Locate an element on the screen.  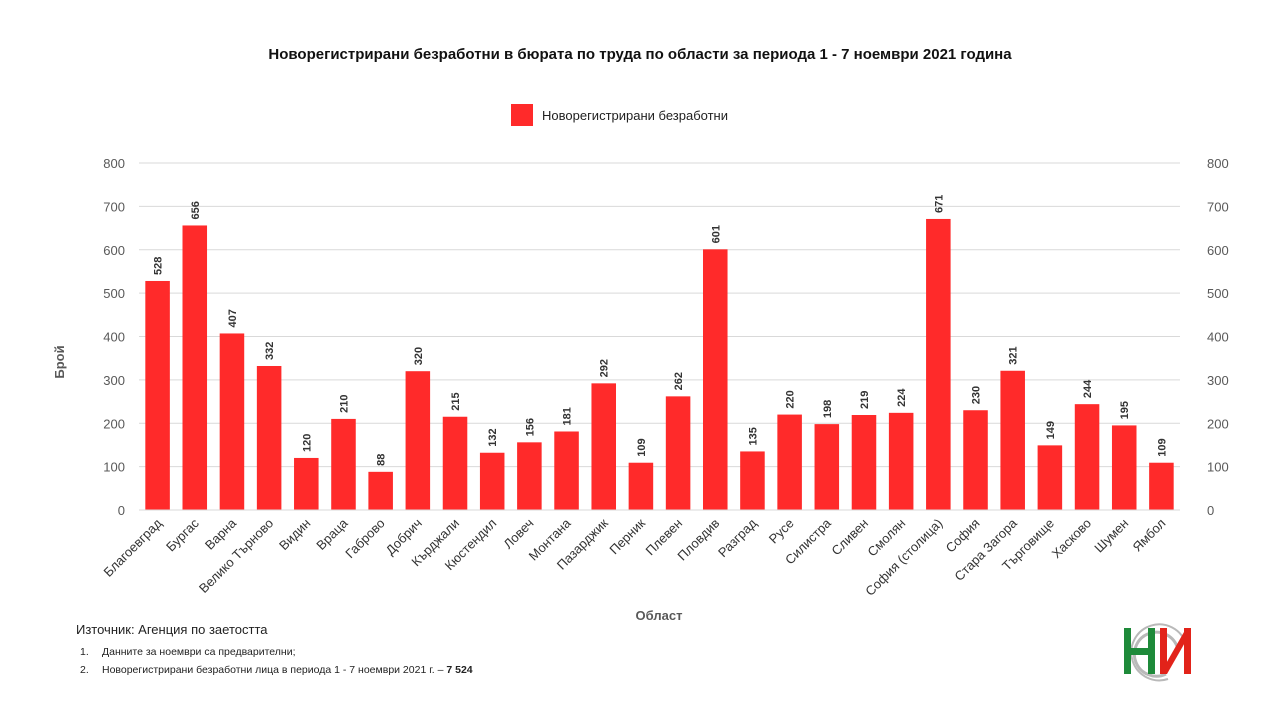
y-tick-label-right: 800 is located at coordinates (1218, 163).